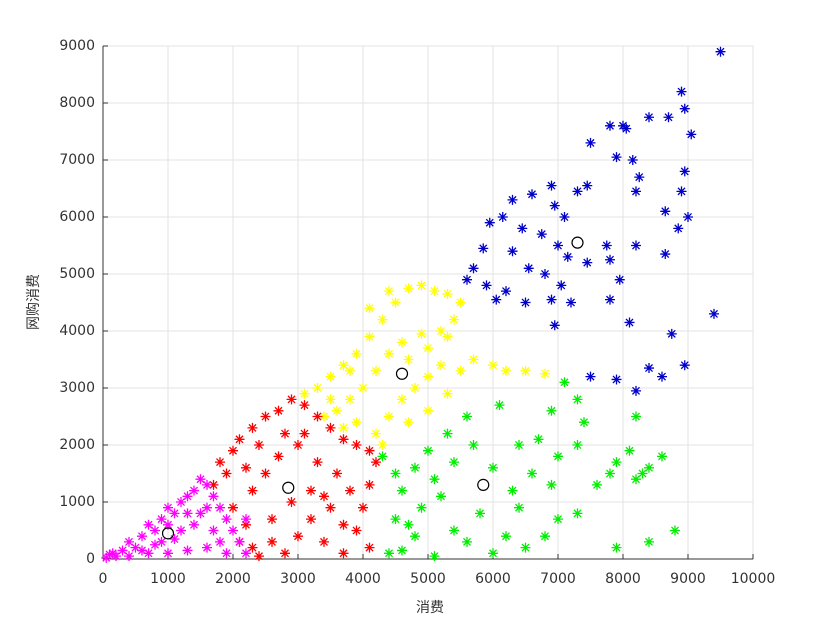 The width and height of the screenshot is (831, 629). Describe the element at coordinates (77, 103) in the screenshot. I see `y-tick-label: 8000` at that location.